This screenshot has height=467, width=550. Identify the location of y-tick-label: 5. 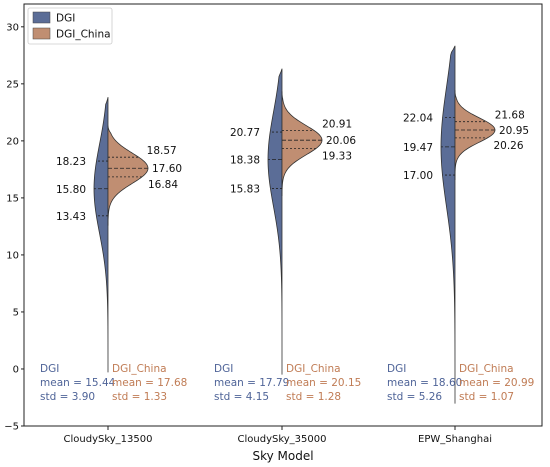
(16, 312).